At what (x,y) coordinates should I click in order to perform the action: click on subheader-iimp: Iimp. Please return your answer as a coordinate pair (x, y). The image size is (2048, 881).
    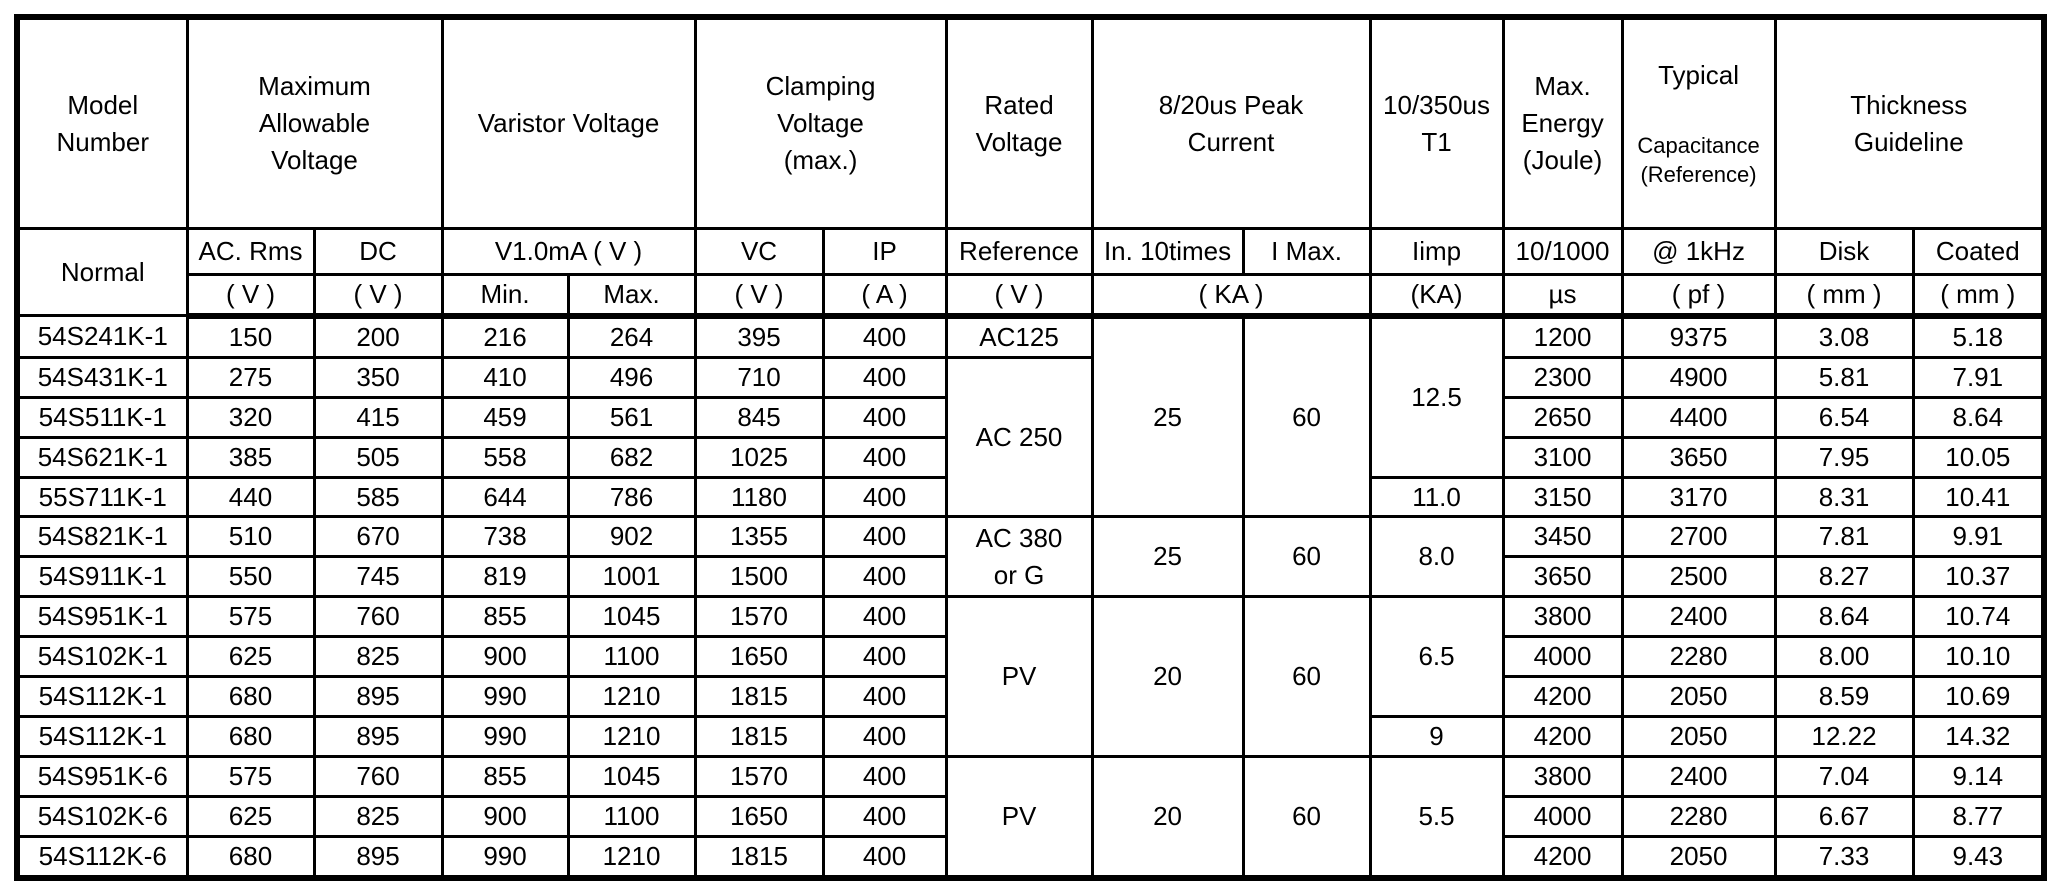
    Looking at the image, I should click on (1436, 251).